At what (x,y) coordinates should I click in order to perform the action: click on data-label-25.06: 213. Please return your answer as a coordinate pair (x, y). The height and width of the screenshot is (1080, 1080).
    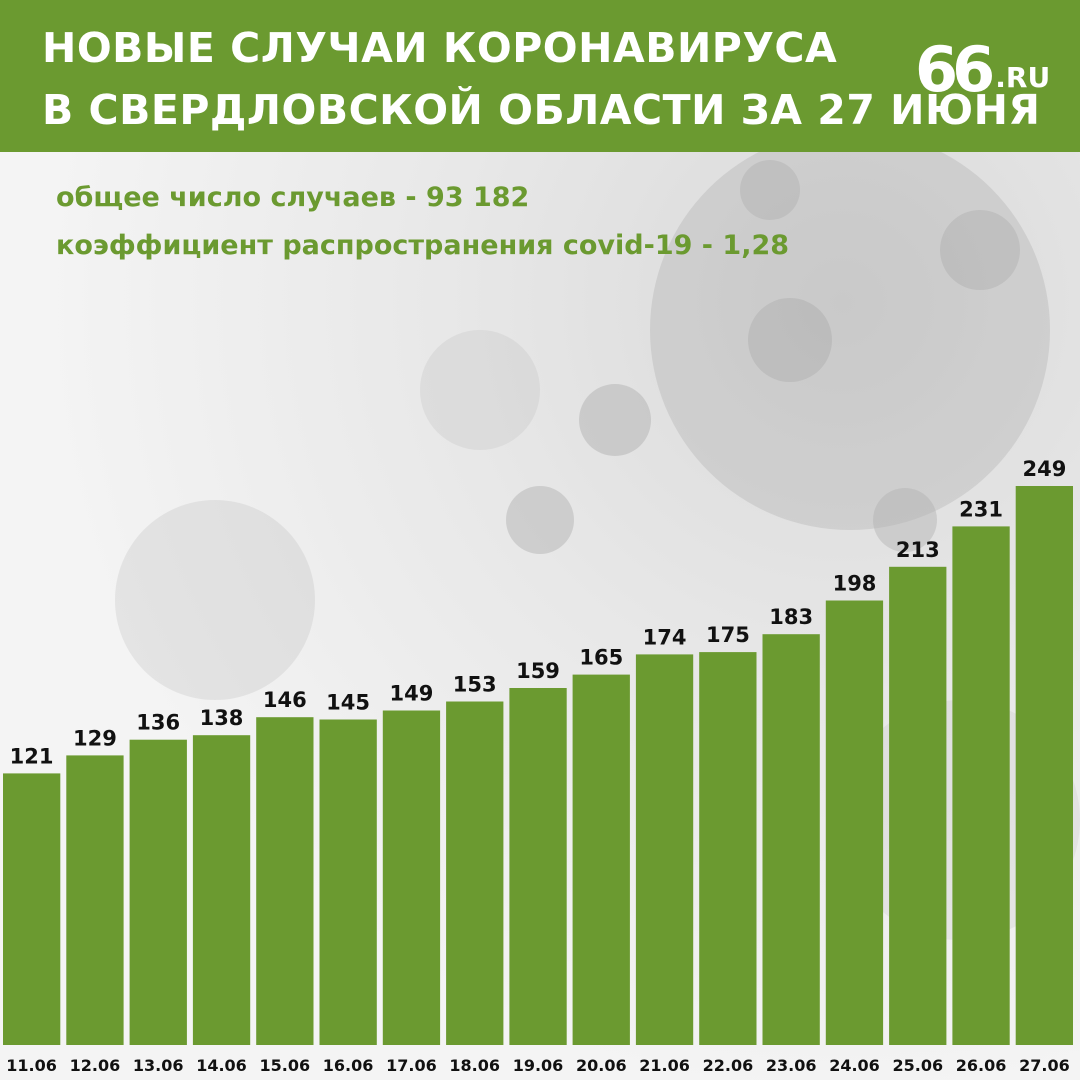
    Looking at the image, I should click on (918, 550).